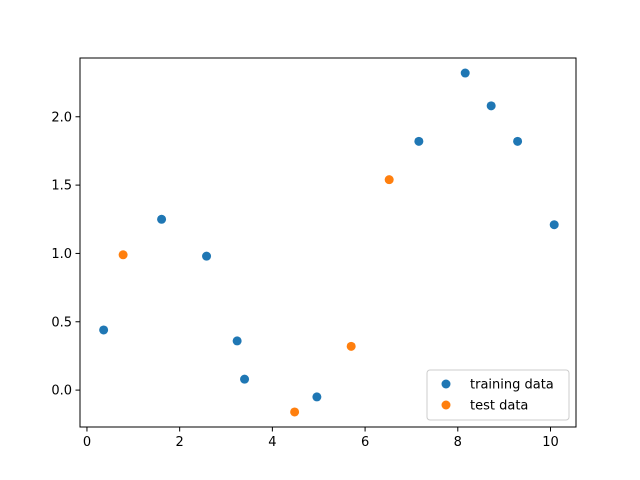 This screenshot has height=480, width=640. What do you see at coordinates (550, 442) in the screenshot?
I see `x-tick-label-5: 10` at bounding box center [550, 442].